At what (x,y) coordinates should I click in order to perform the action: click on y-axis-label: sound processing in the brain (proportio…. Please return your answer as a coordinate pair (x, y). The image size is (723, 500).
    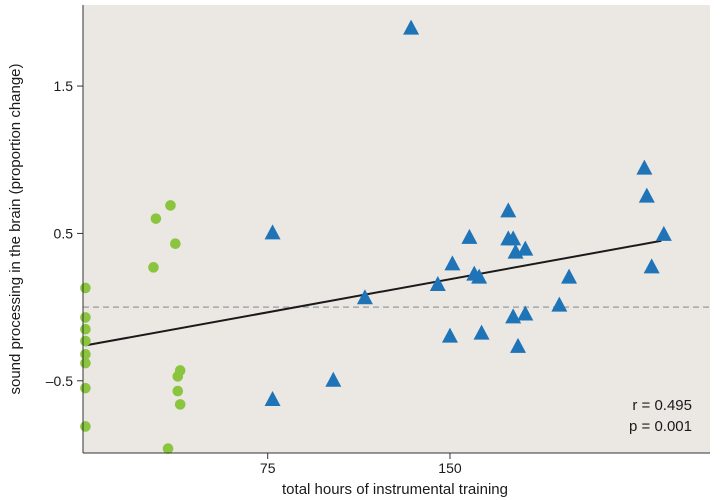
    Looking at the image, I should click on (15, 228).